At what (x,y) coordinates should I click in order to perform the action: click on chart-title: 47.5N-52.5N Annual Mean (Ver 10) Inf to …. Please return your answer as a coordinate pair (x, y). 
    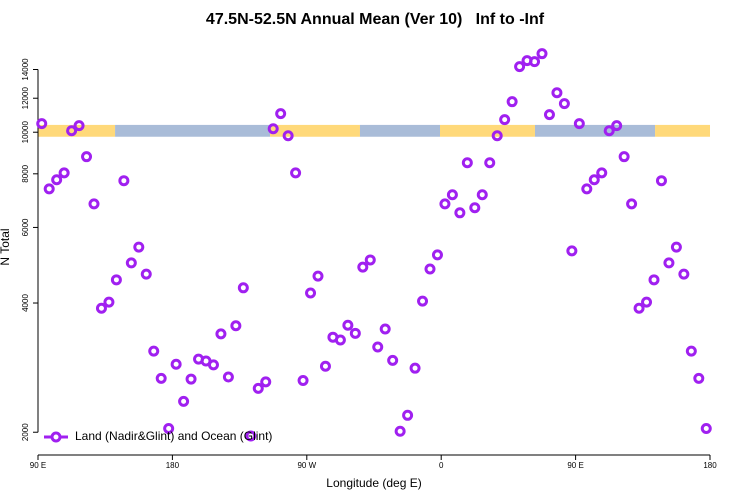
    Looking at the image, I should click on (375, 19).